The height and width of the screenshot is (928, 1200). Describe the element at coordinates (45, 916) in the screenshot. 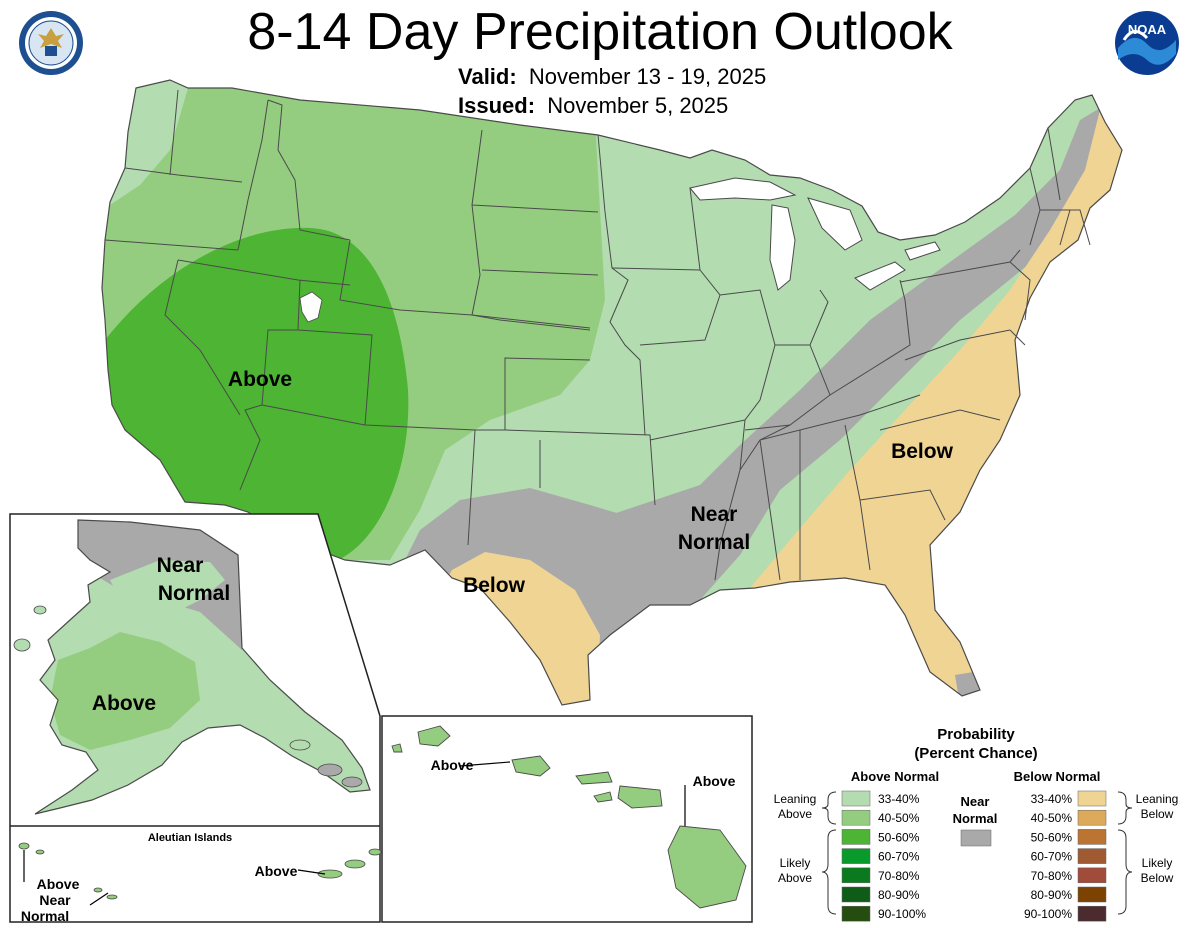

I see `aleutian-near-label-2: Normal` at that location.